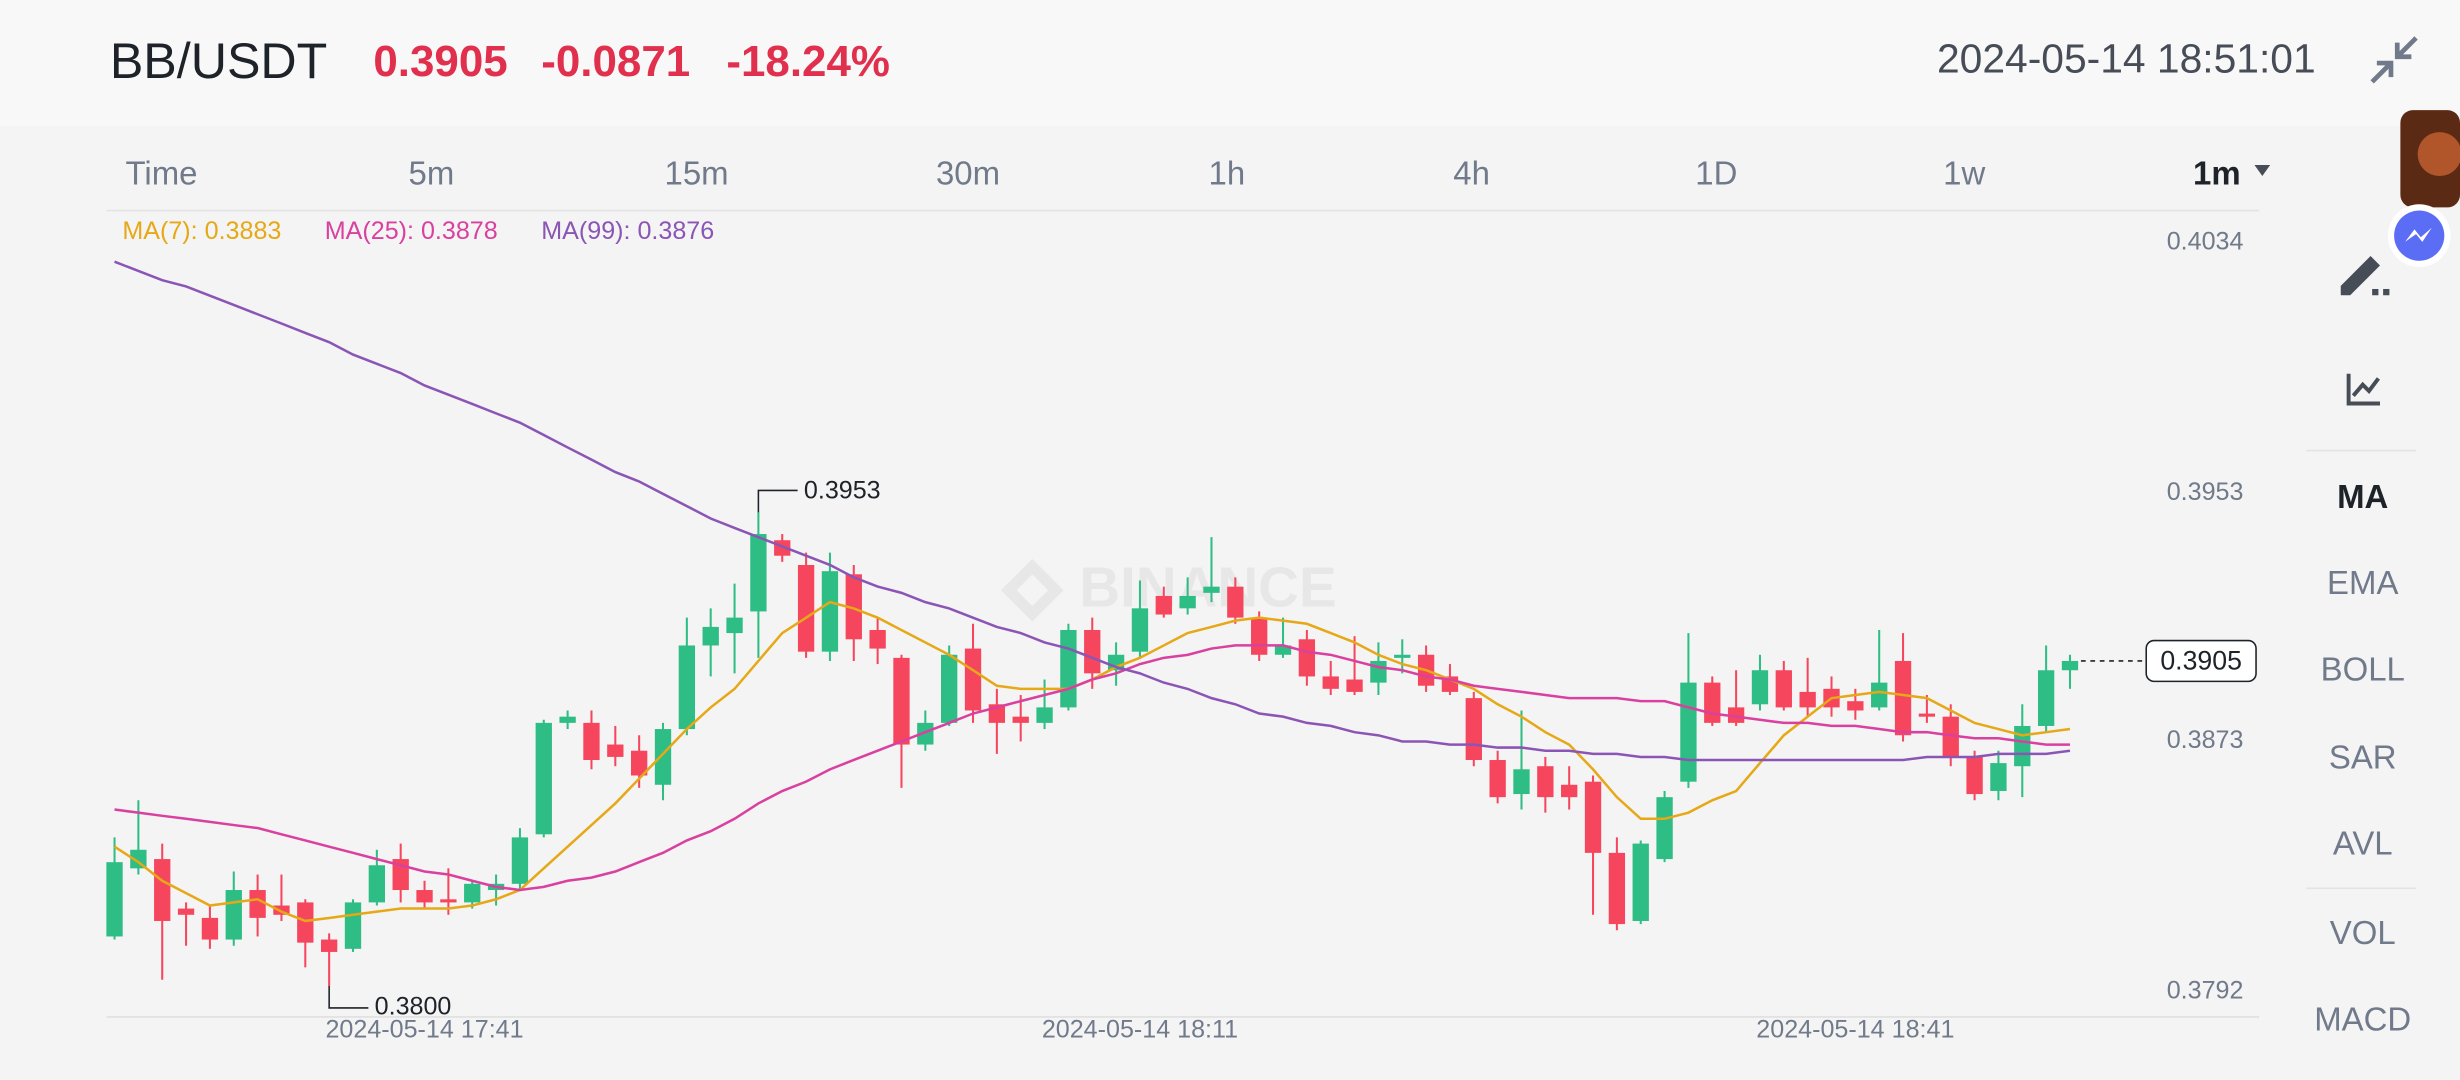  What do you see at coordinates (2363, 932) in the screenshot?
I see `indicator-button: VOL` at bounding box center [2363, 932].